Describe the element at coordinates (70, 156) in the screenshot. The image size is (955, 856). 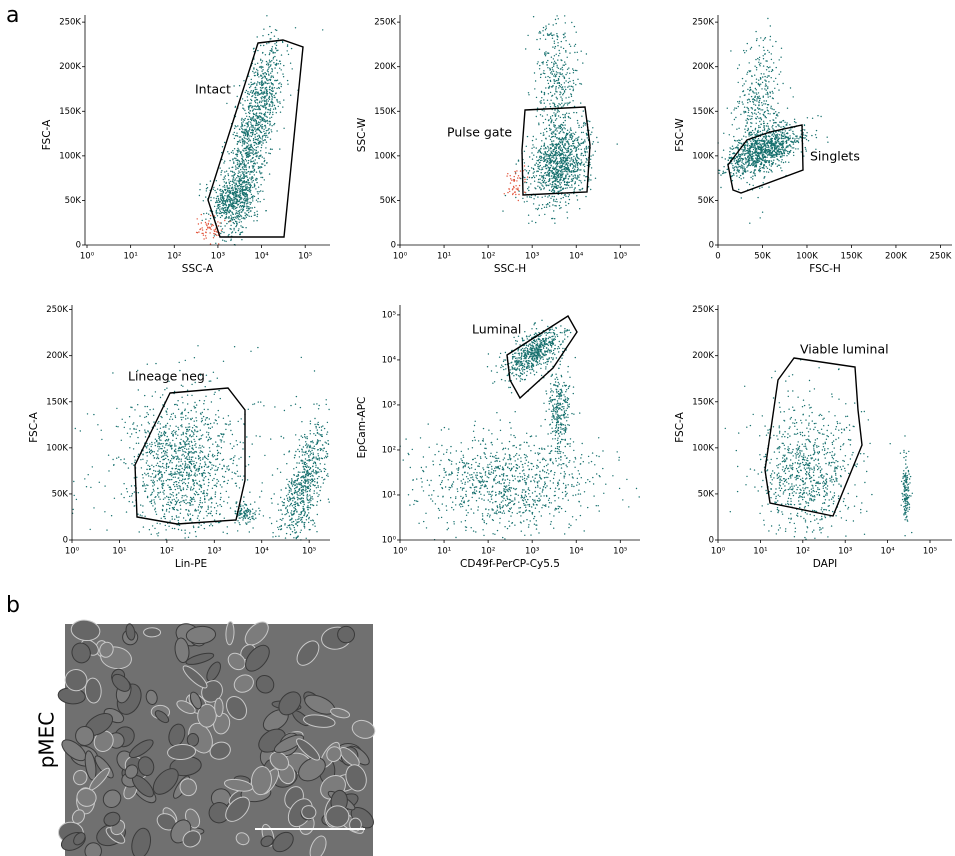
I see `y-tick-label: 100K` at that location.